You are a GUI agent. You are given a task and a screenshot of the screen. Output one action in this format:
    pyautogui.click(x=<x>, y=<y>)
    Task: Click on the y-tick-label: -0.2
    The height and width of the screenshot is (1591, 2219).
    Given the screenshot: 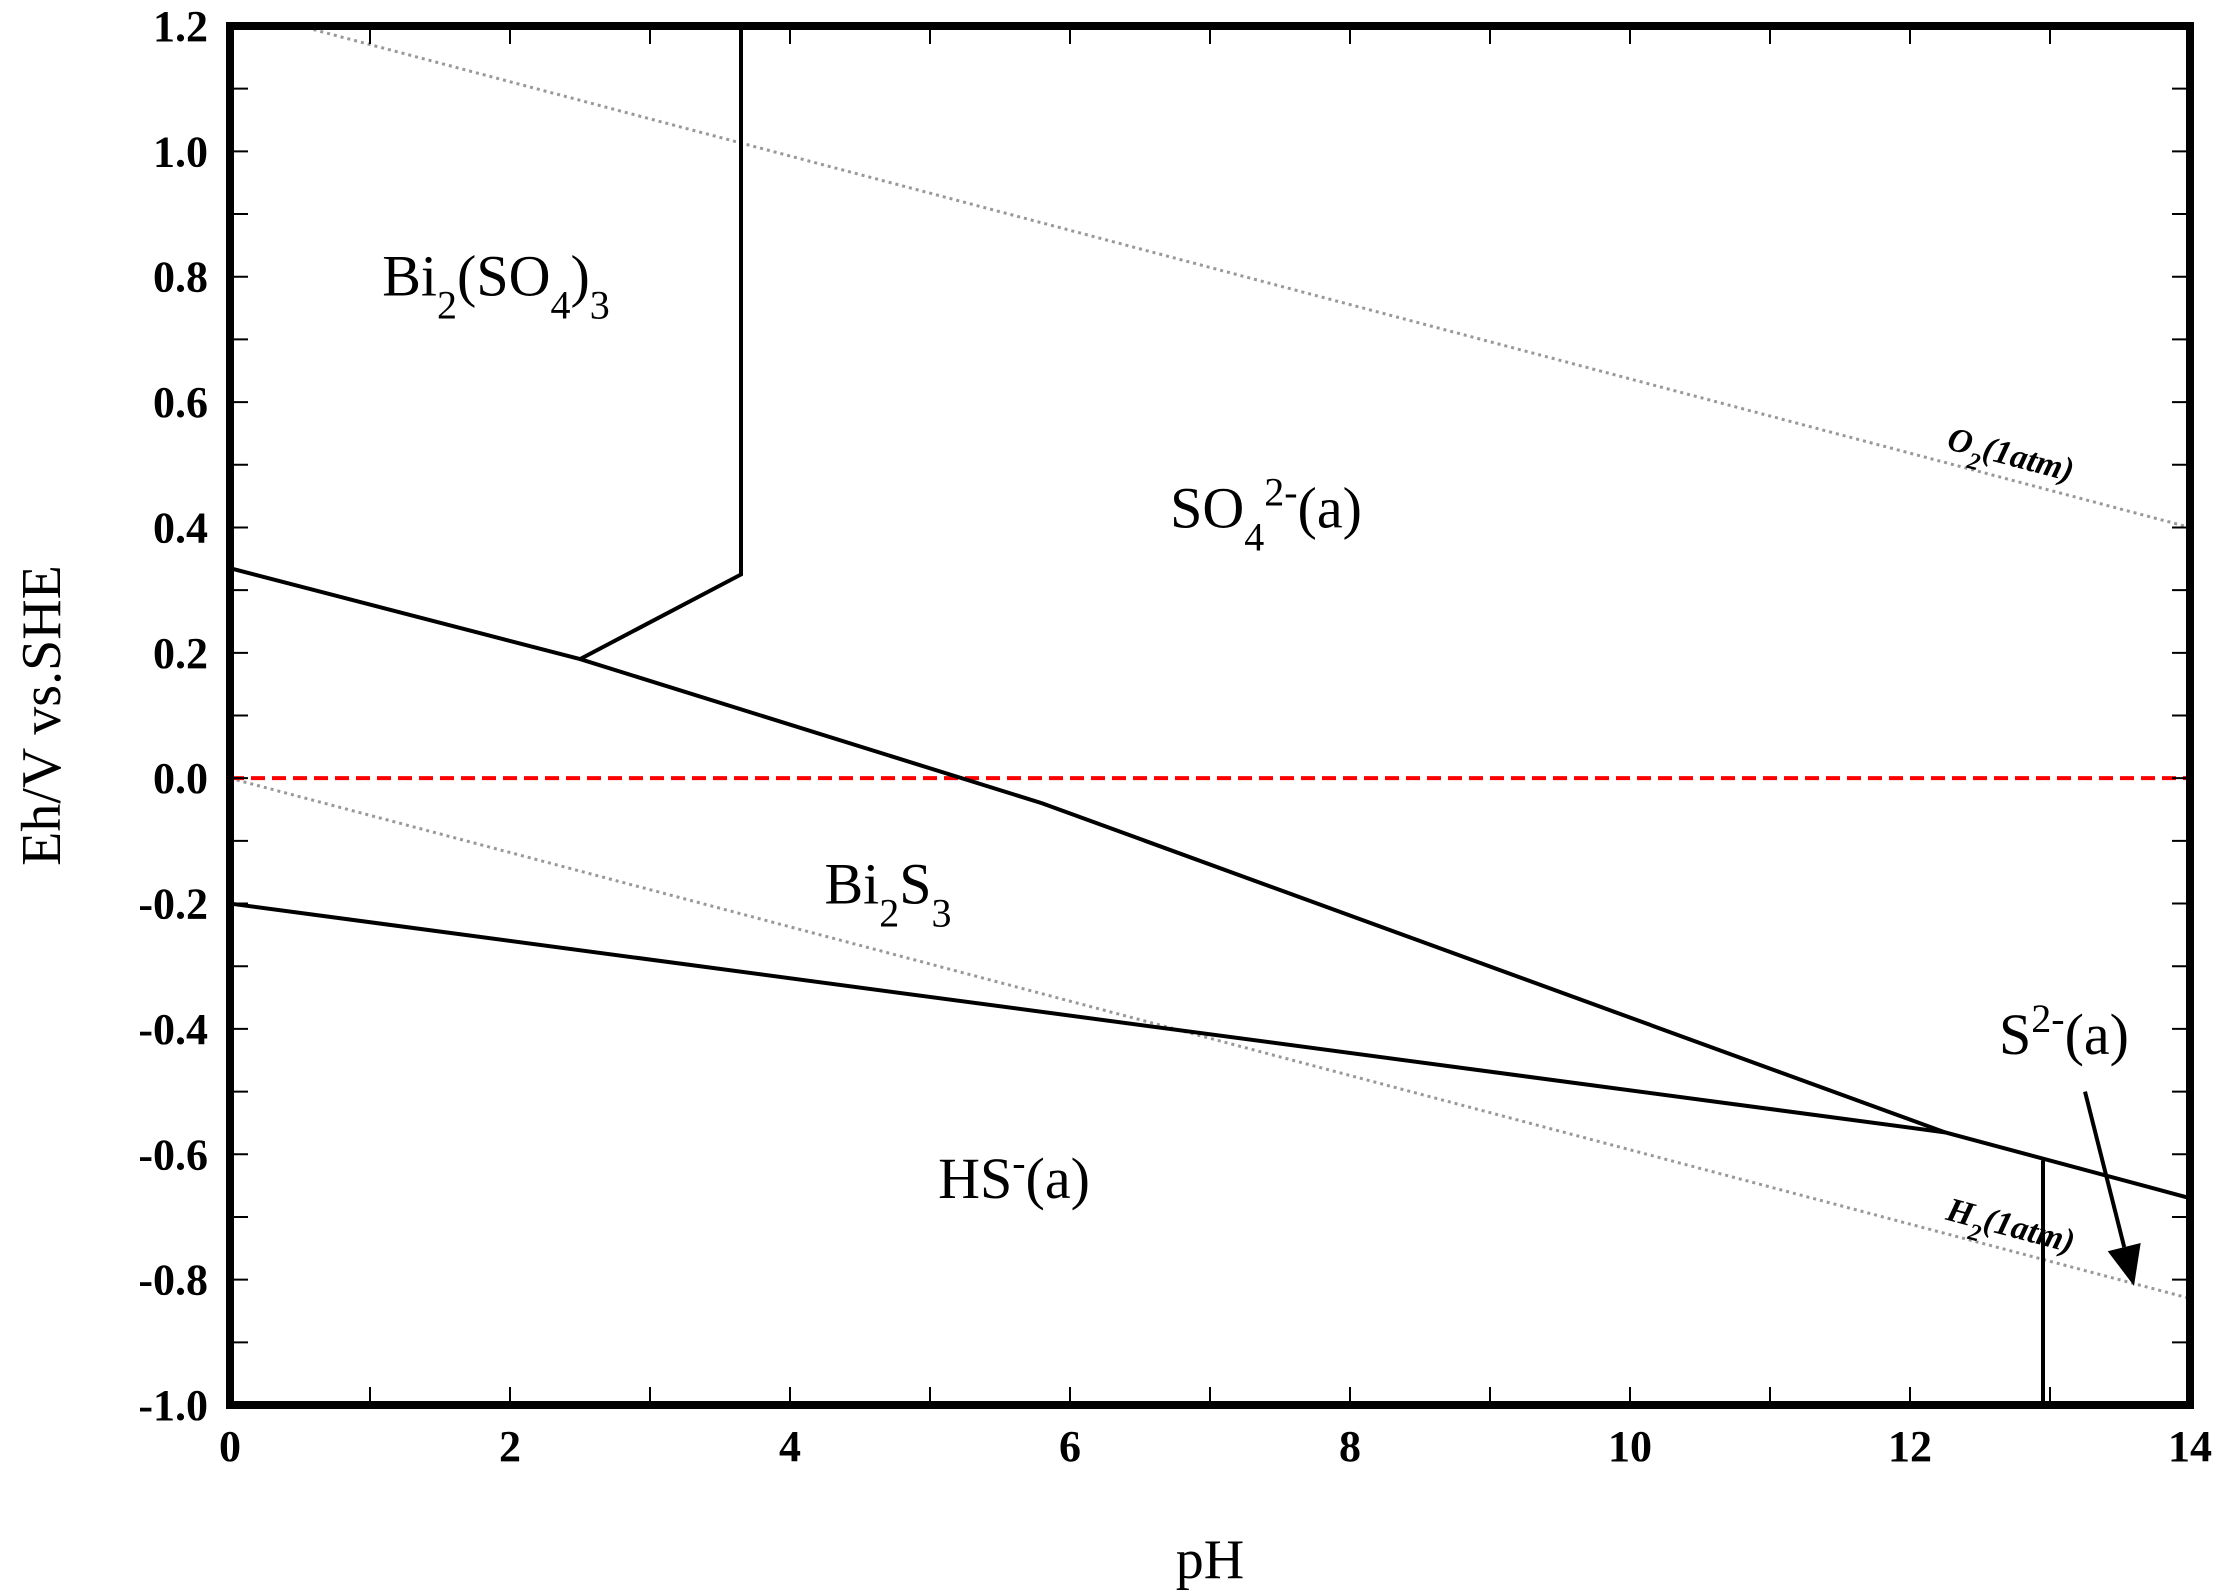 What is the action you would take?
    pyautogui.click(x=173, y=904)
    